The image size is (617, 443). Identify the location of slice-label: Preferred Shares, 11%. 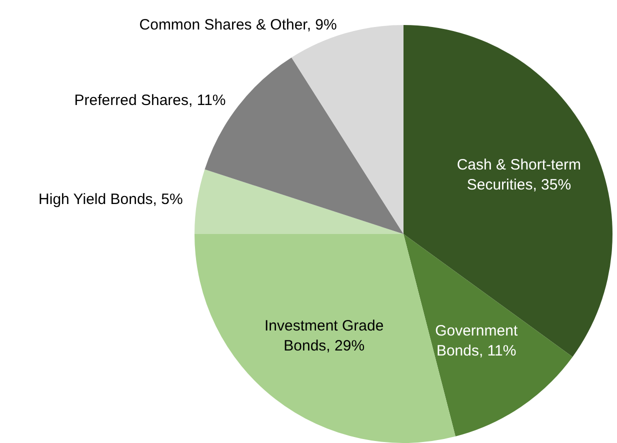
(150, 100).